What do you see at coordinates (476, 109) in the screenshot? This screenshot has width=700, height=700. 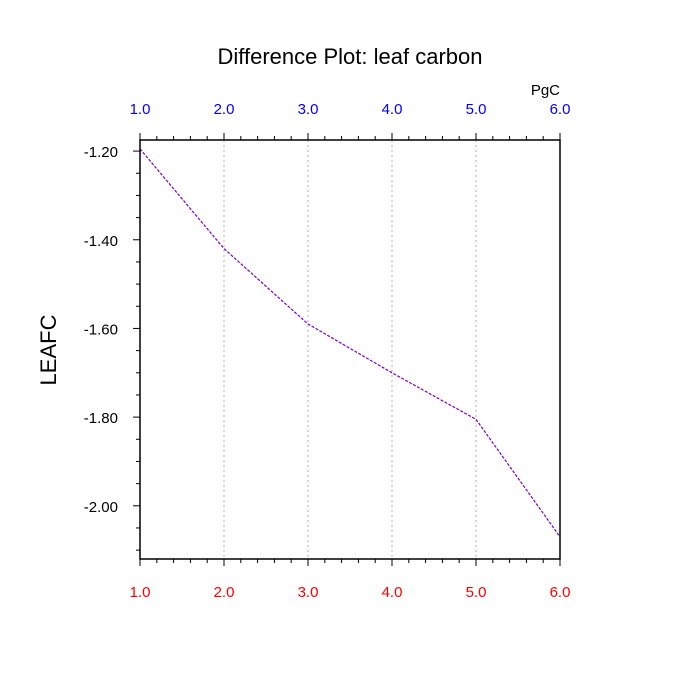 I see `x-tick-label-top: 5.0` at bounding box center [476, 109].